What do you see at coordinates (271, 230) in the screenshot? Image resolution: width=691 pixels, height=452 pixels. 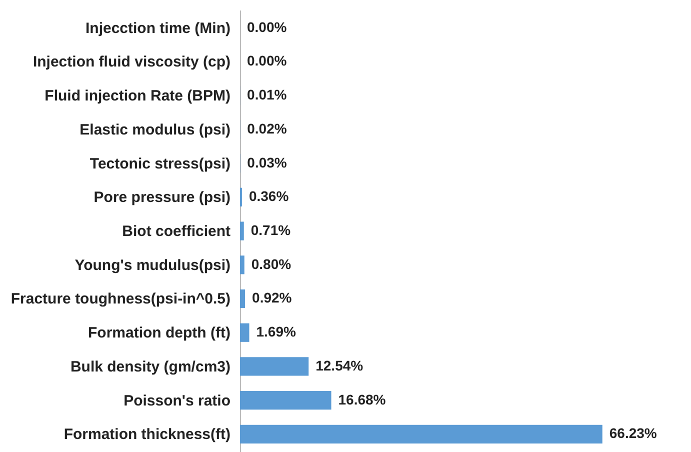 I see `data-label: 0.71%` at bounding box center [271, 230].